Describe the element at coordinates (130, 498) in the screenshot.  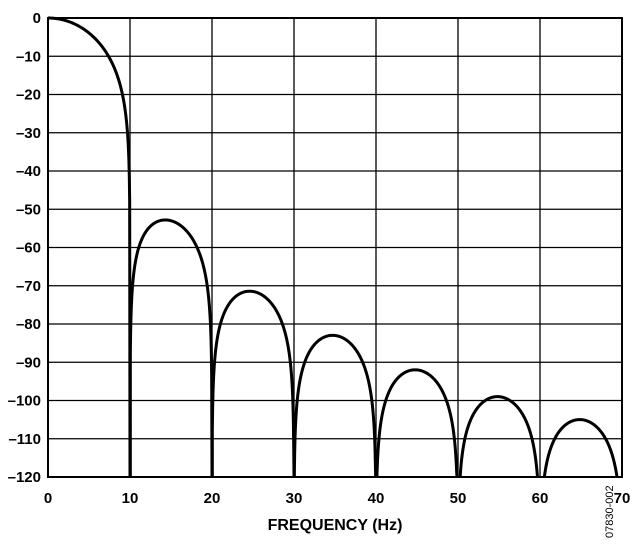
I see `x-tick-label: 10` at that location.